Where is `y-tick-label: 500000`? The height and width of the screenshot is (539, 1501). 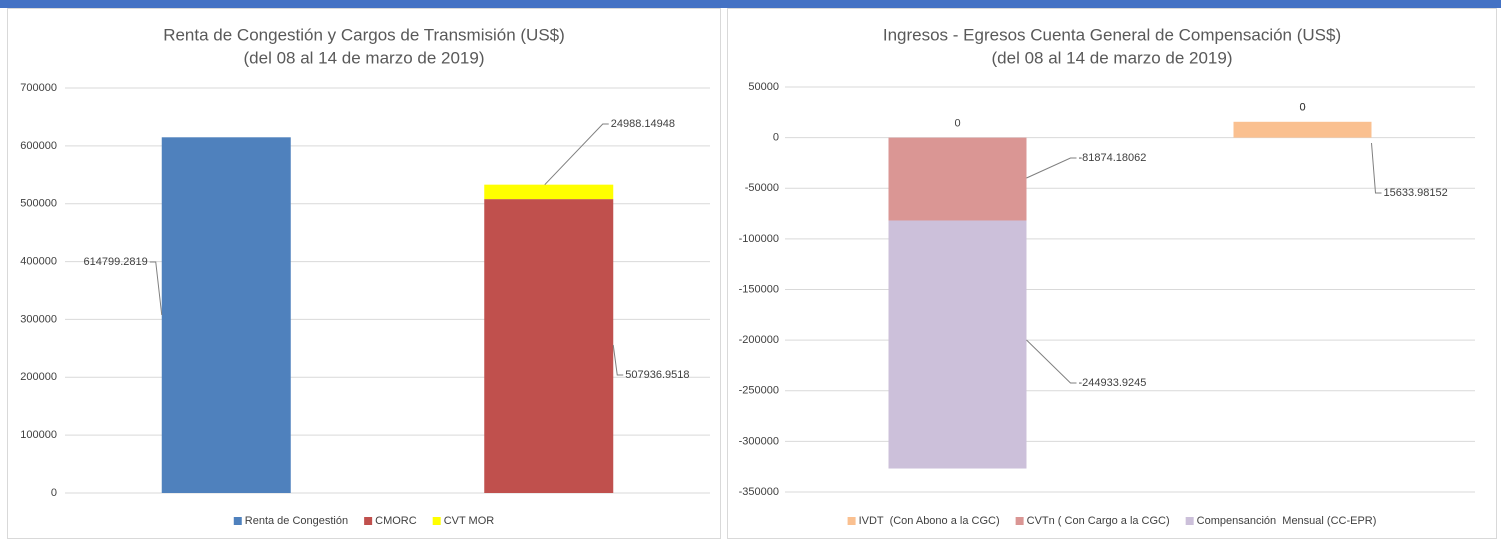
y-tick-label: 500000 is located at coordinates (38, 204).